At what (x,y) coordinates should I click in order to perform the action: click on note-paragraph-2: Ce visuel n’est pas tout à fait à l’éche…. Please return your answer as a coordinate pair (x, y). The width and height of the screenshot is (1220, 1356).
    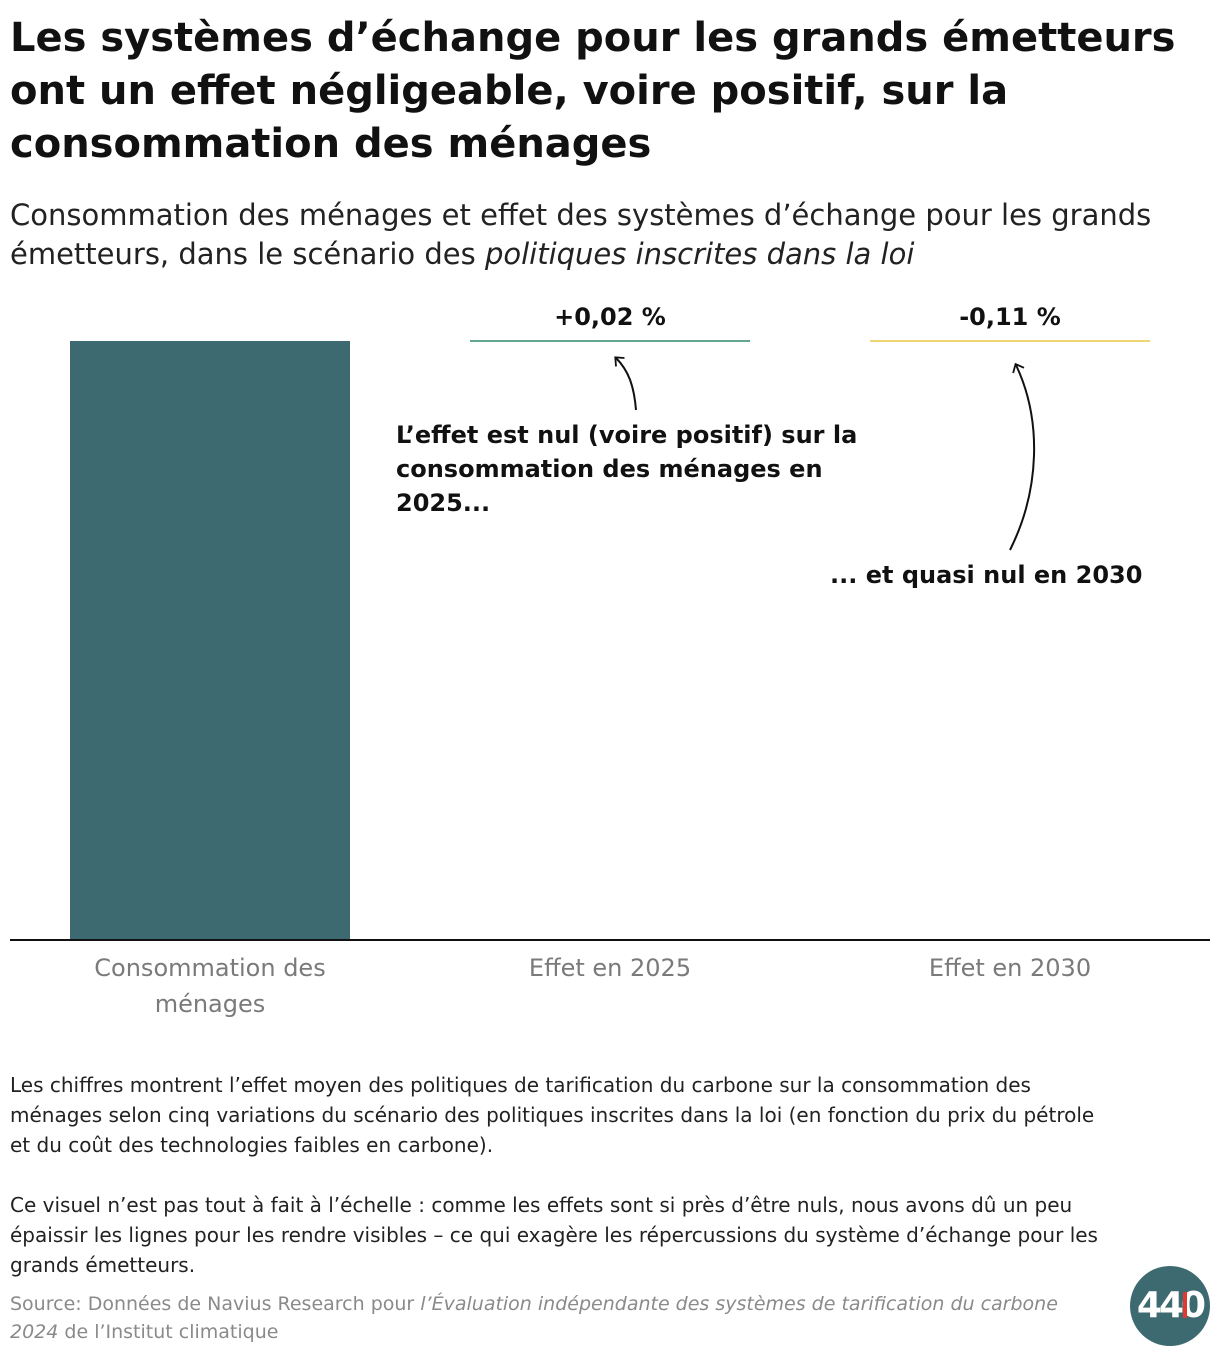
    Looking at the image, I should click on (554, 1235).